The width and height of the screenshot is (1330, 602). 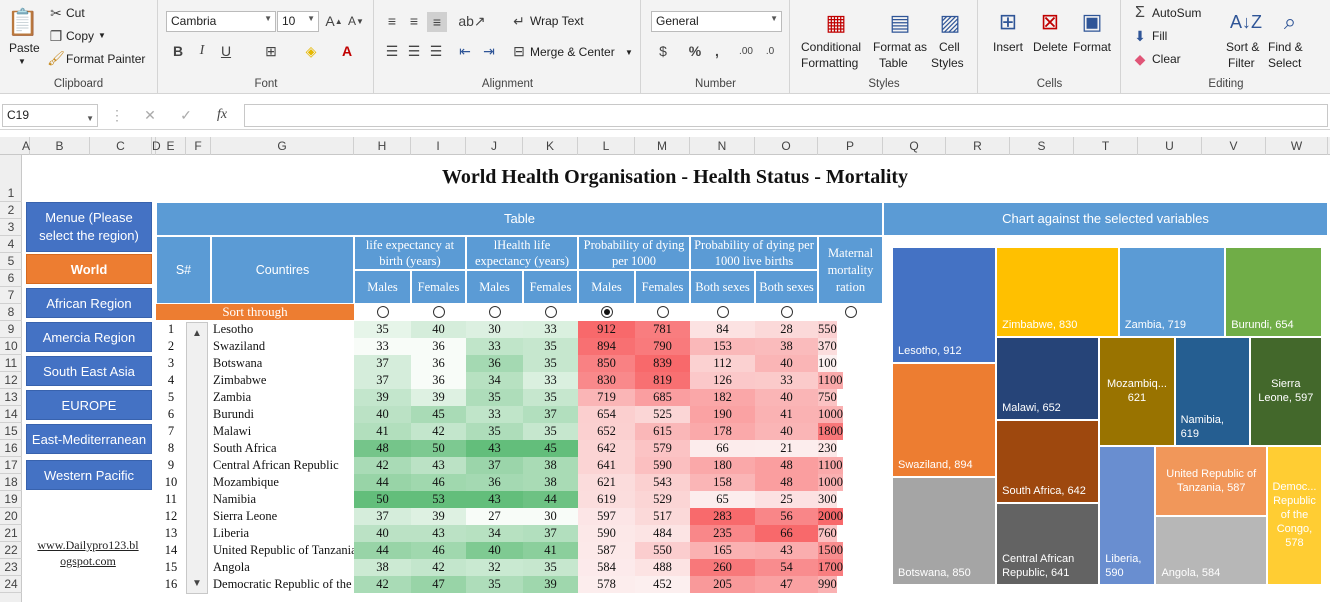 What do you see at coordinates (298, 21) in the screenshot?
I see `font-size-select: 10 ▼` at bounding box center [298, 21].